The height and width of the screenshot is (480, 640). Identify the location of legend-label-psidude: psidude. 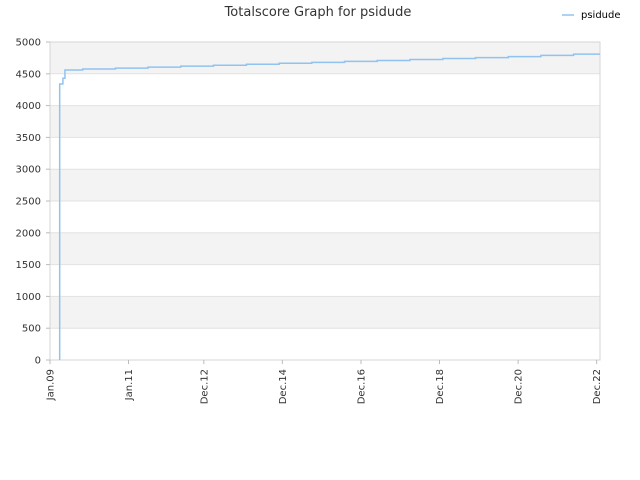
(601, 15).